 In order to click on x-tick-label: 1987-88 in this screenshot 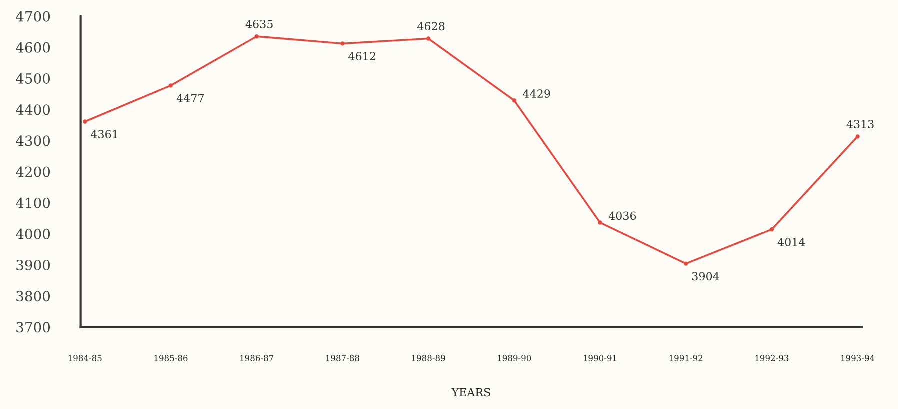, I will do `click(343, 358)`.